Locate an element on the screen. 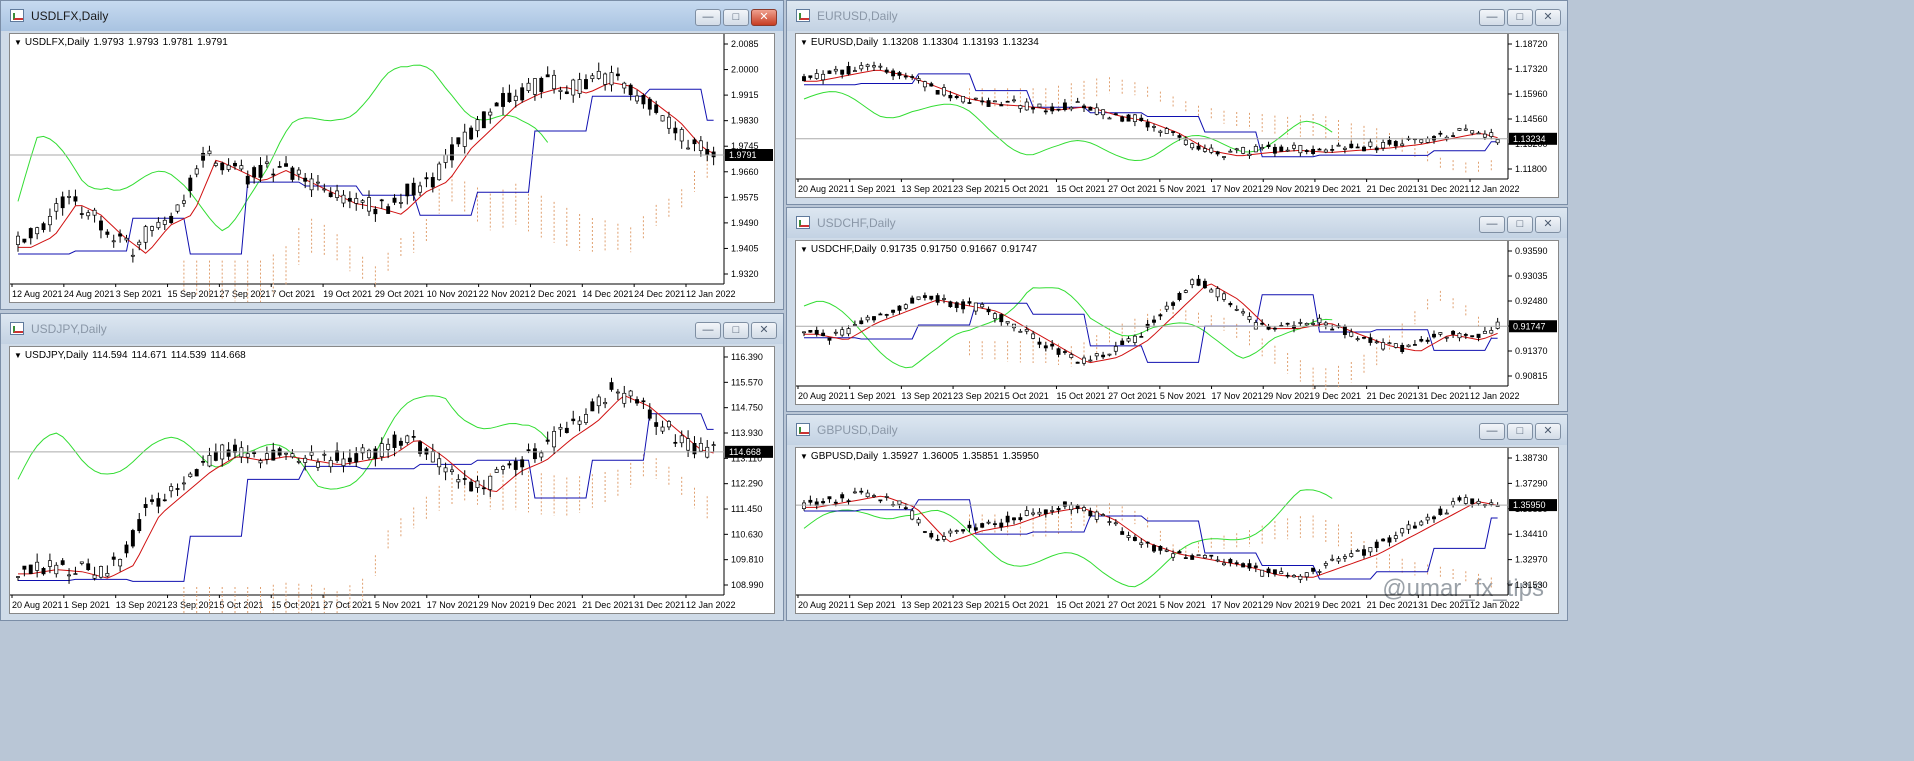 The image size is (1914, 761). time-tick-label: 5 Oct 2021 is located at coordinates (1027, 605).